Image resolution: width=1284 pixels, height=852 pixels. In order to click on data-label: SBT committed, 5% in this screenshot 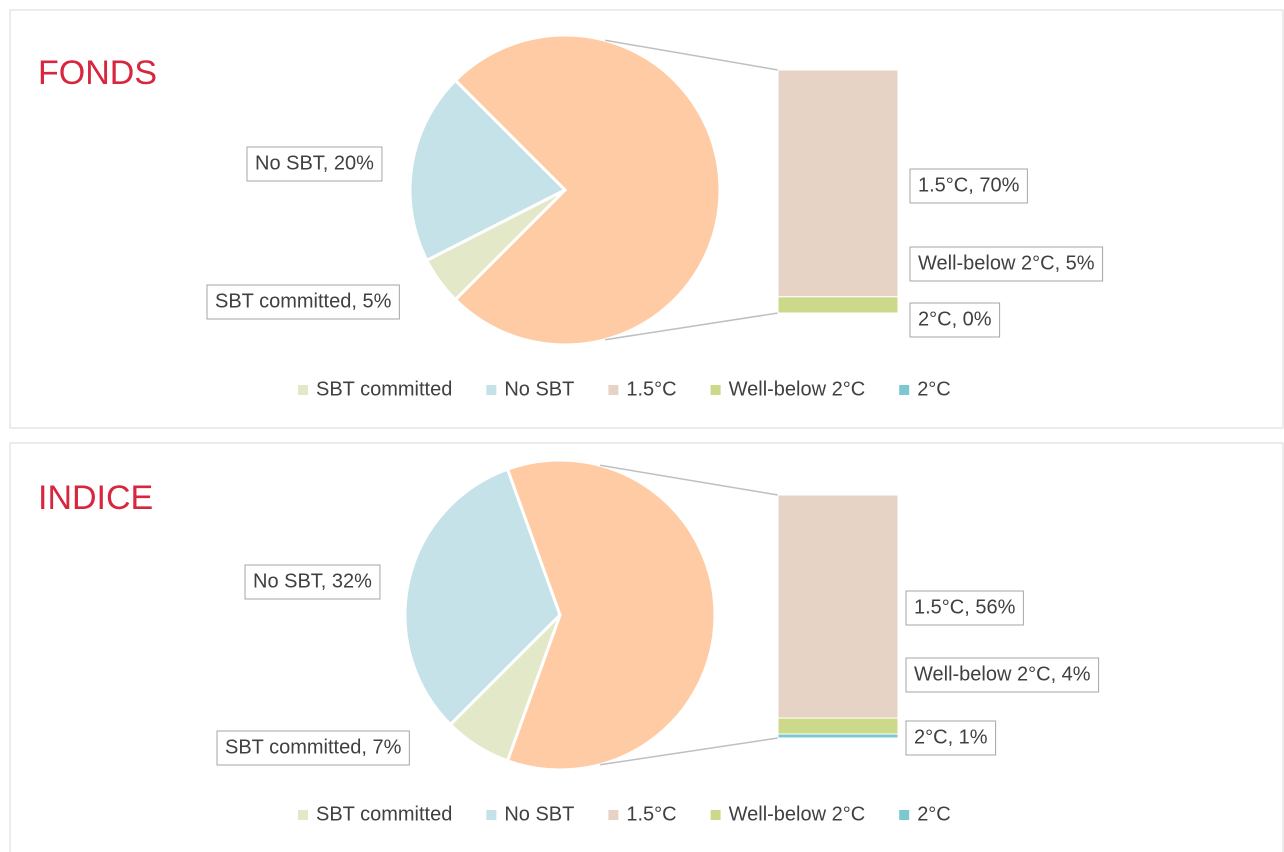, I will do `click(303, 301)`.